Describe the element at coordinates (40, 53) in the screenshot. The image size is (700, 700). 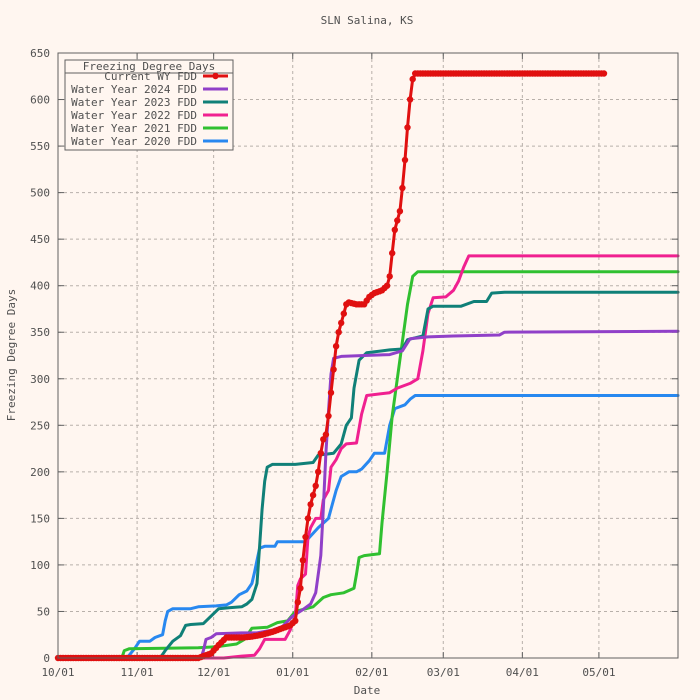
I see `y-tick-label: 650` at that location.